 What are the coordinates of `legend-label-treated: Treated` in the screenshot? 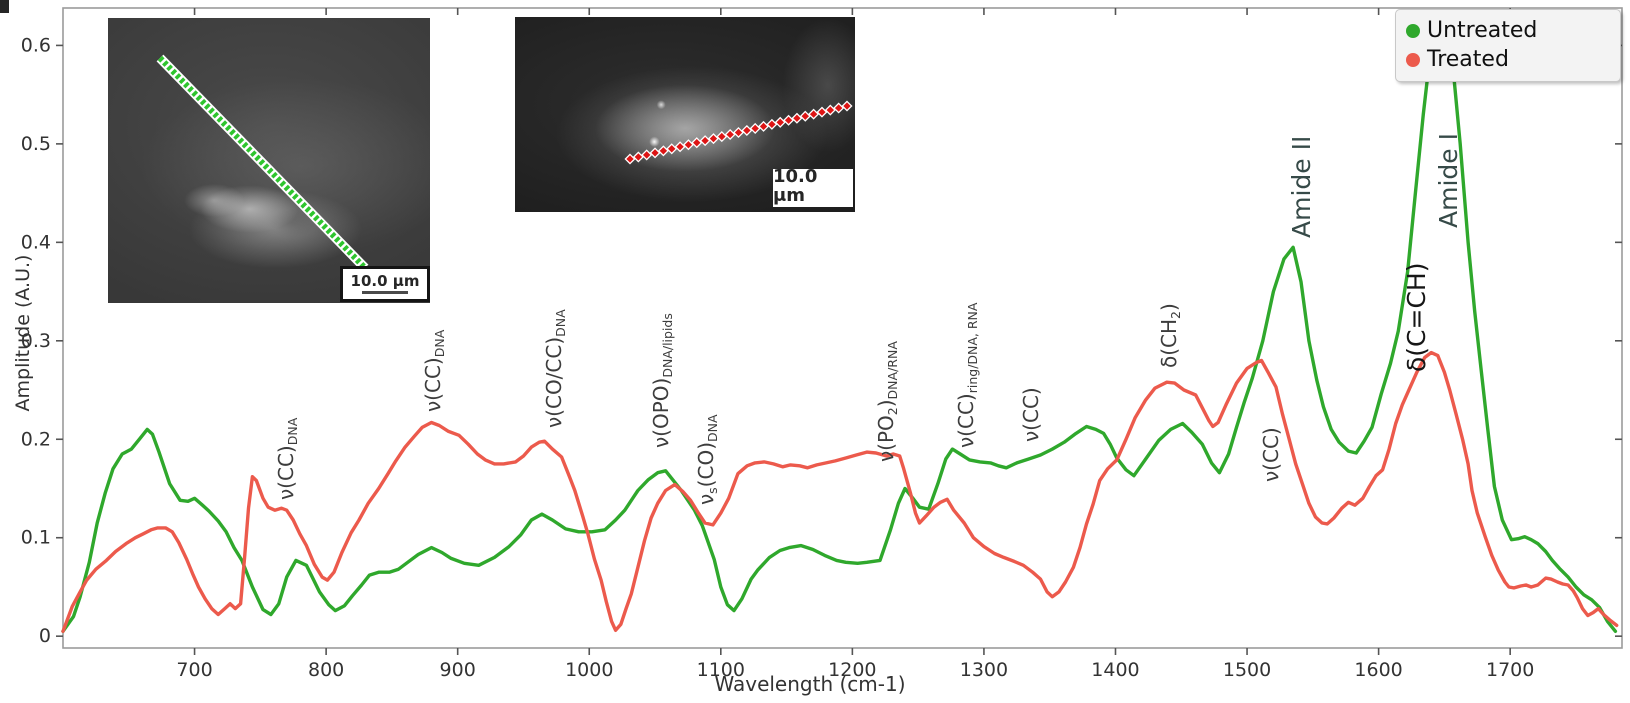 It's located at (1468, 59).